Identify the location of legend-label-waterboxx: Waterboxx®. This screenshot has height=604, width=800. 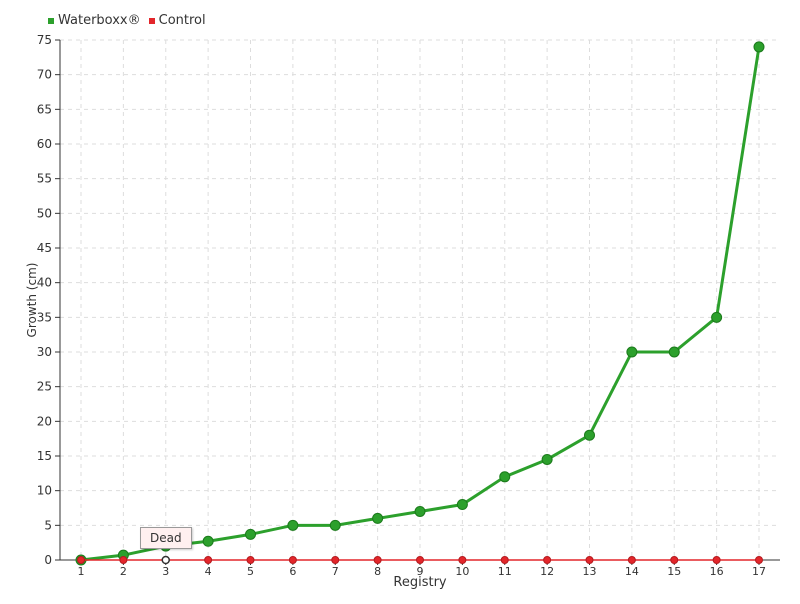
(99, 20).